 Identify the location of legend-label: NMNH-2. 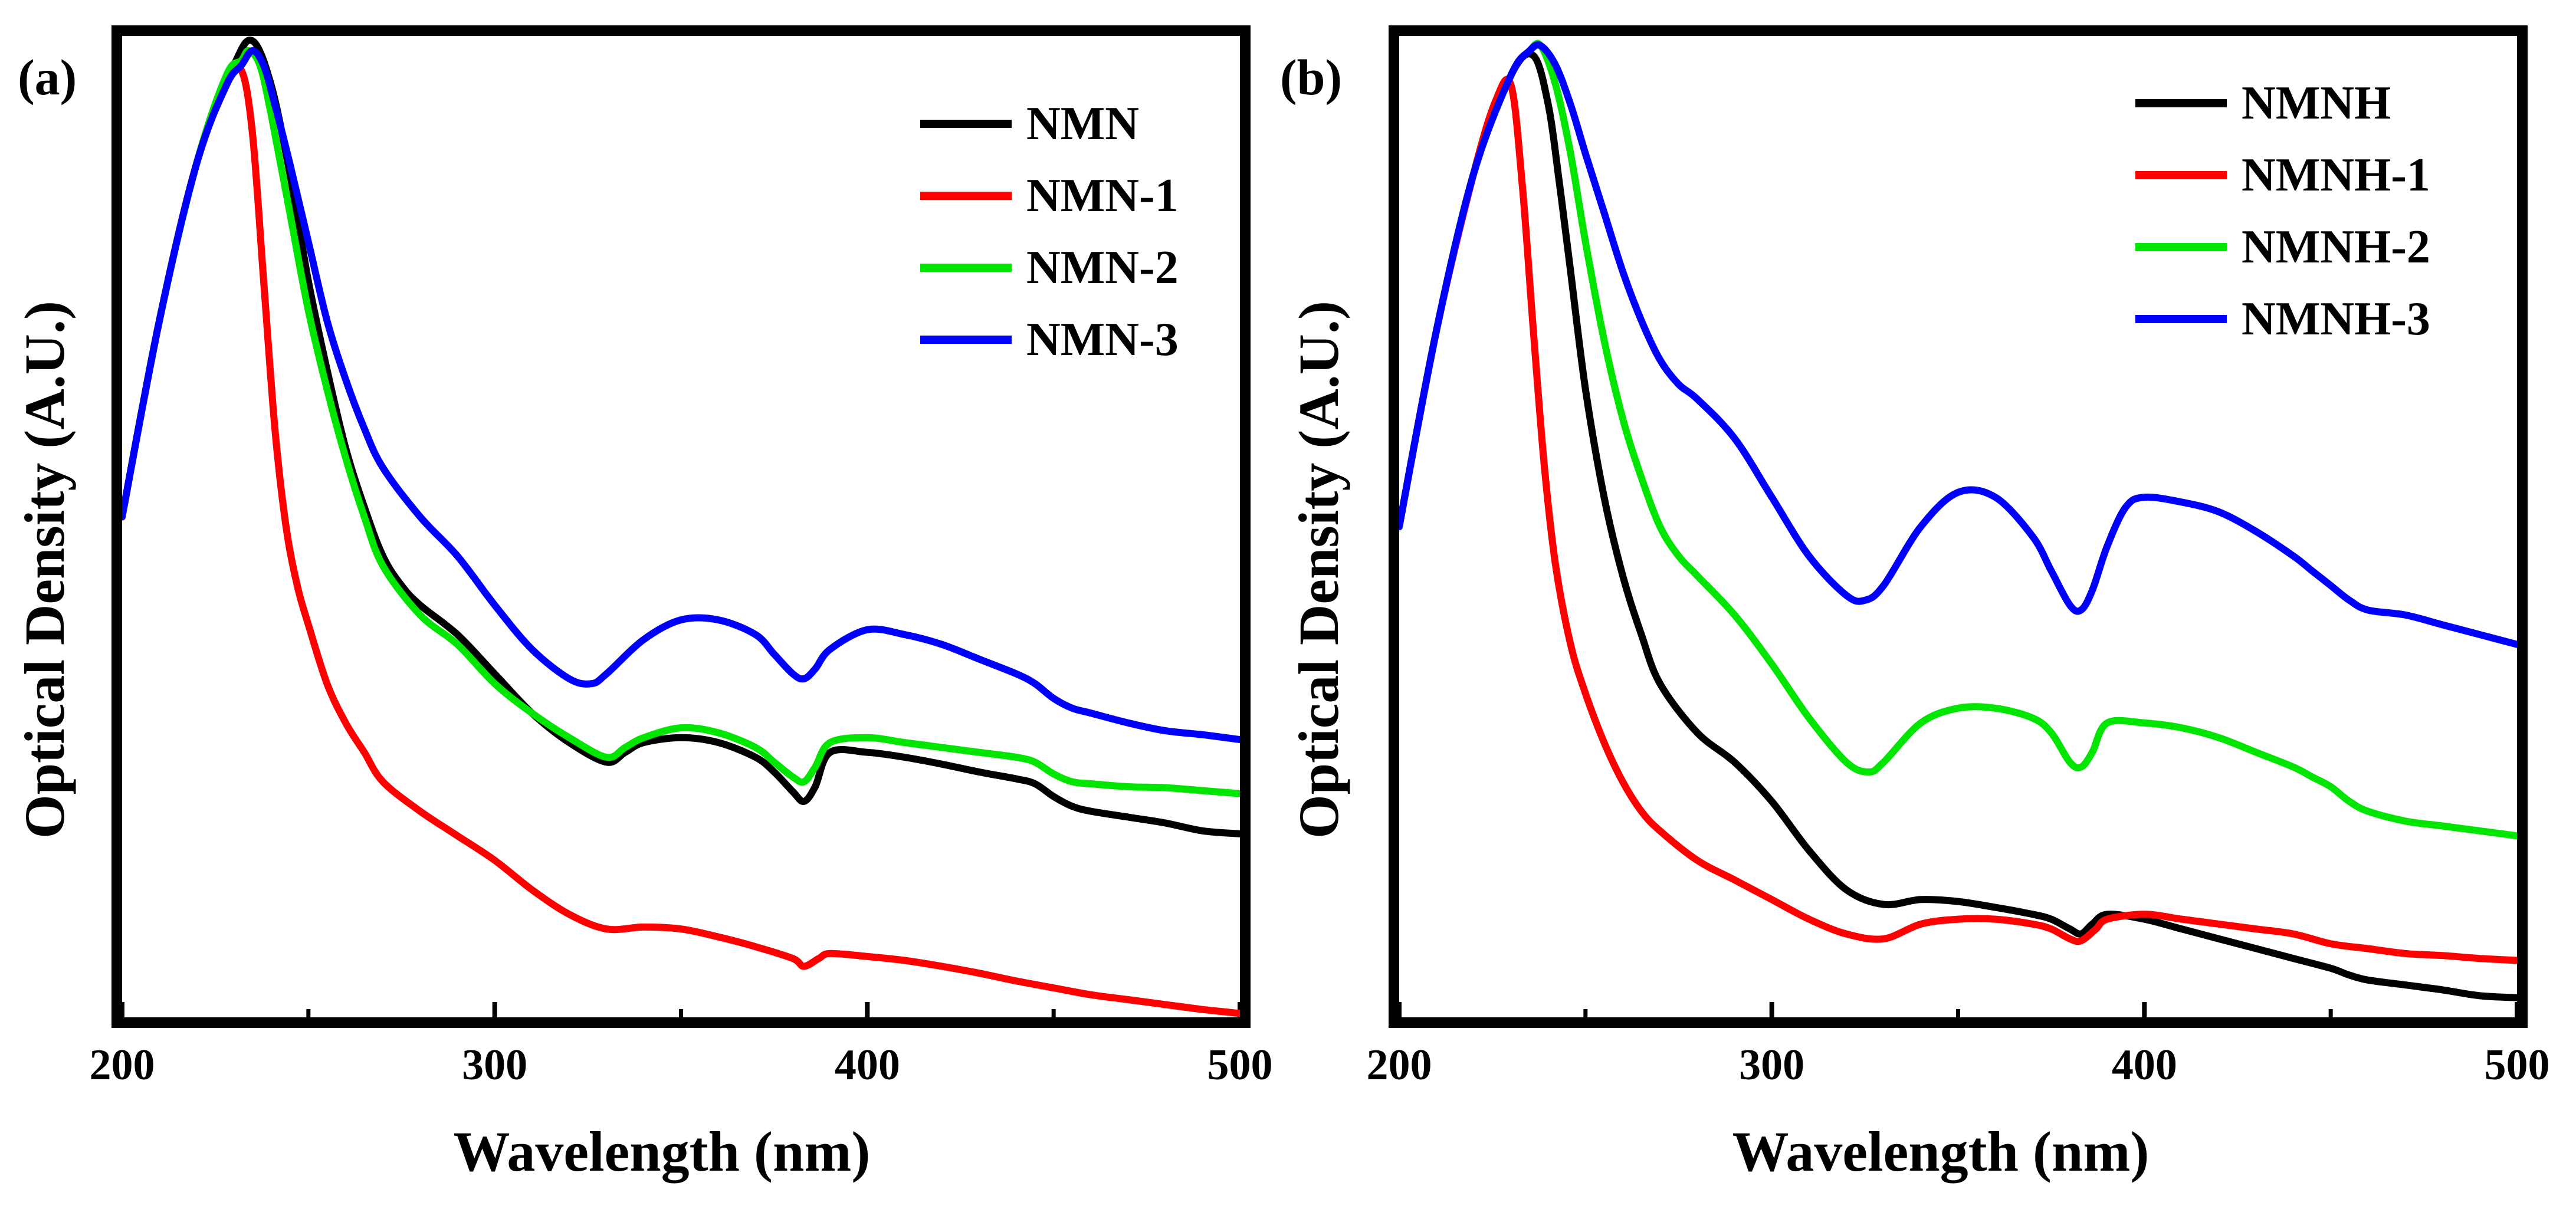
(2336, 247).